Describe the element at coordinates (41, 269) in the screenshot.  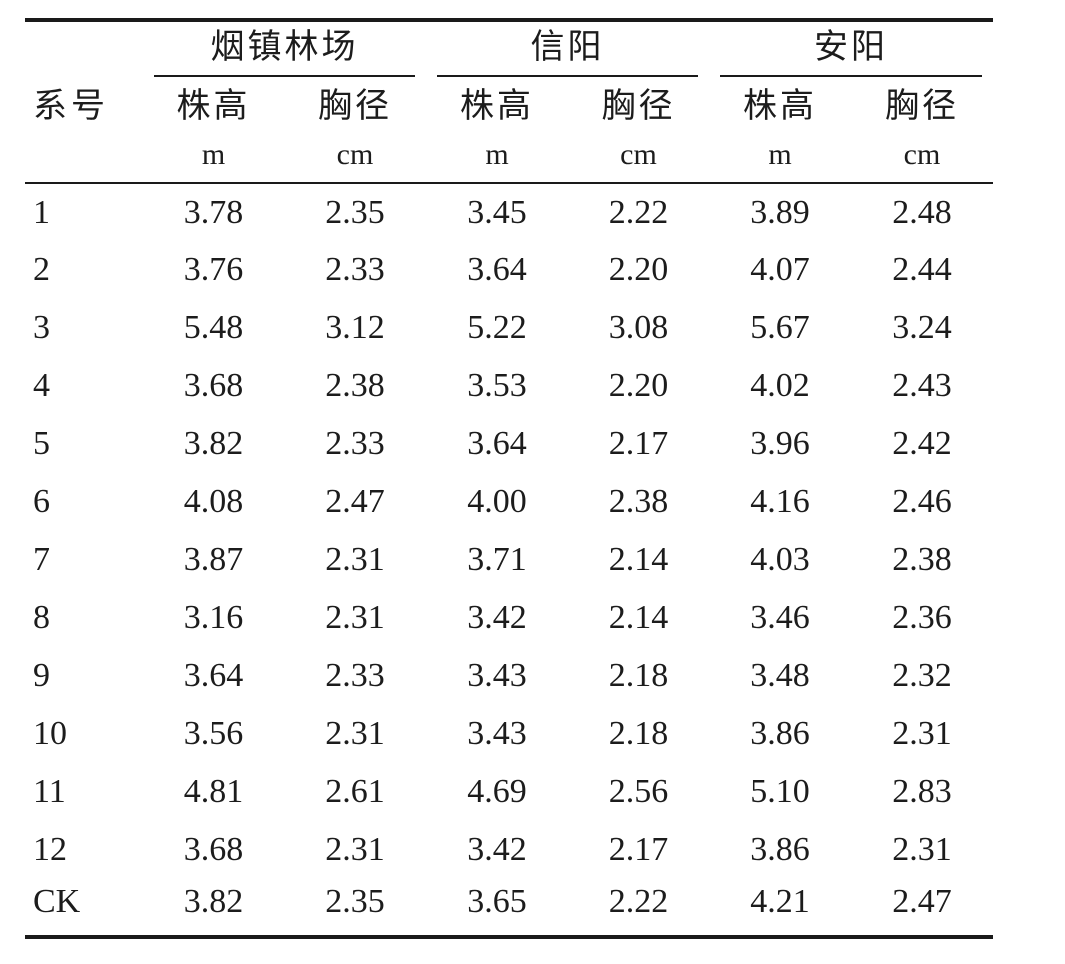
I see `row-label: 2` at that location.